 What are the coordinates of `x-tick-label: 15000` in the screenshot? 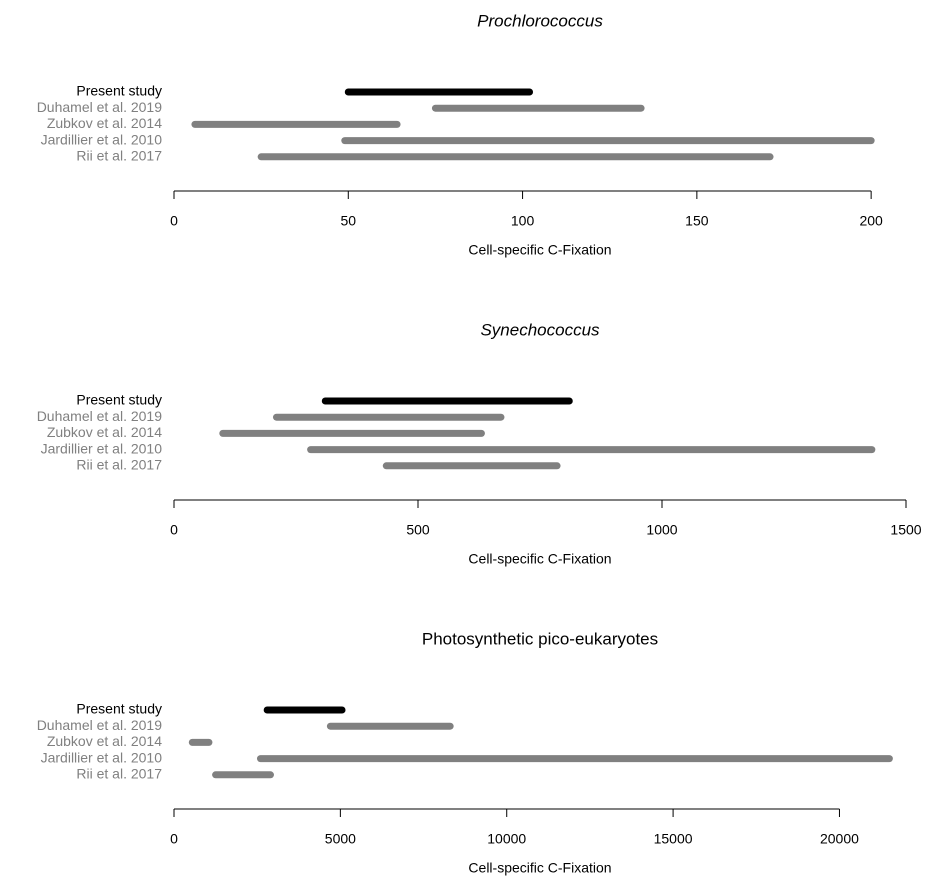 It's located at (673, 839).